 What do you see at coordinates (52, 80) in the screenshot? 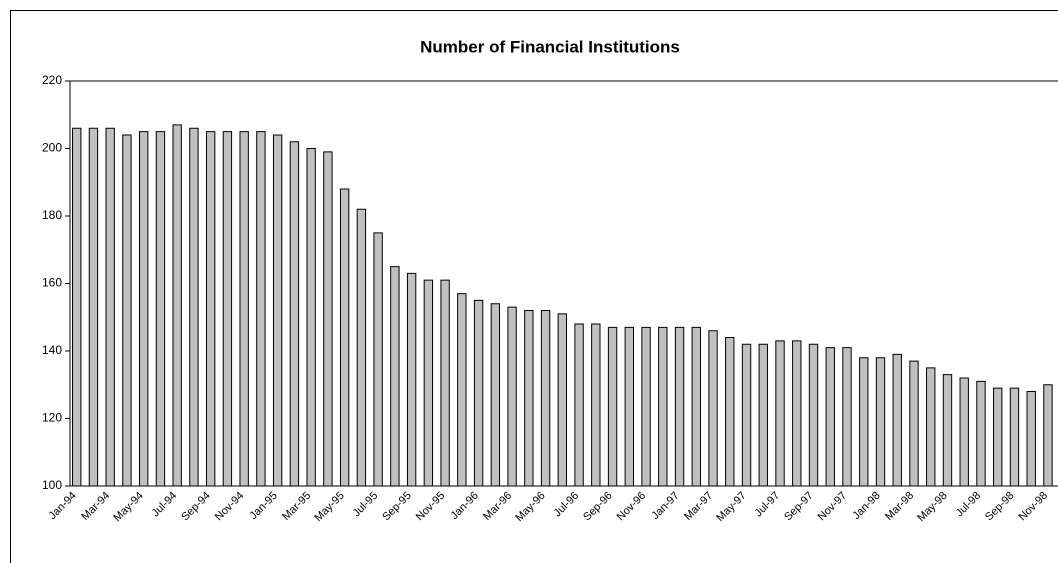
I see `y-tick-label: 220` at bounding box center [52, 80].